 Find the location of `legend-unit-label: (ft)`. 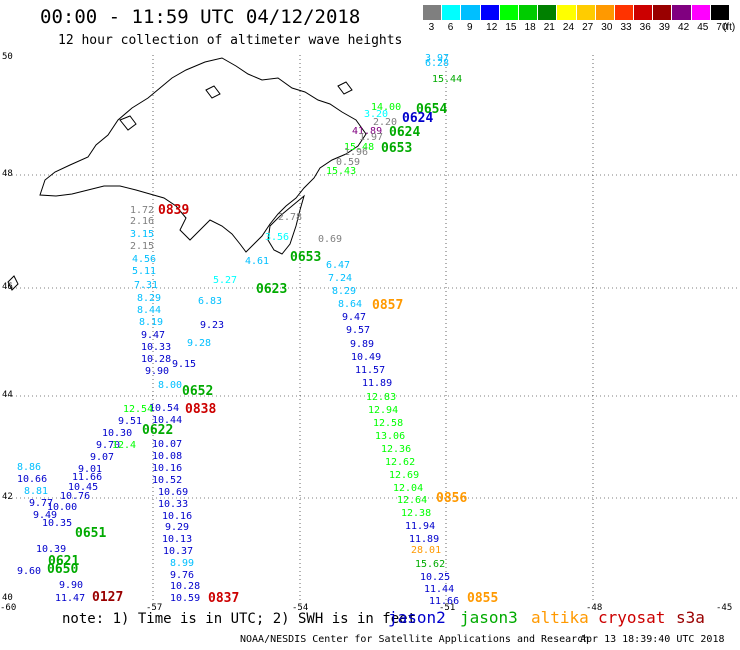

legend-unit-label: (ft) is located at coordinates (729, 27).